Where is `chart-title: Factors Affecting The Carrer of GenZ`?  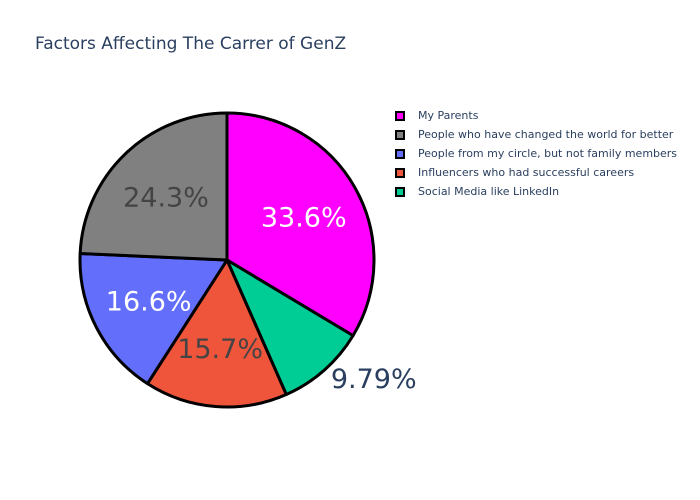 chart-title: Factors Affecting The Carrer of GenZ is located at coordinates (191, 44).